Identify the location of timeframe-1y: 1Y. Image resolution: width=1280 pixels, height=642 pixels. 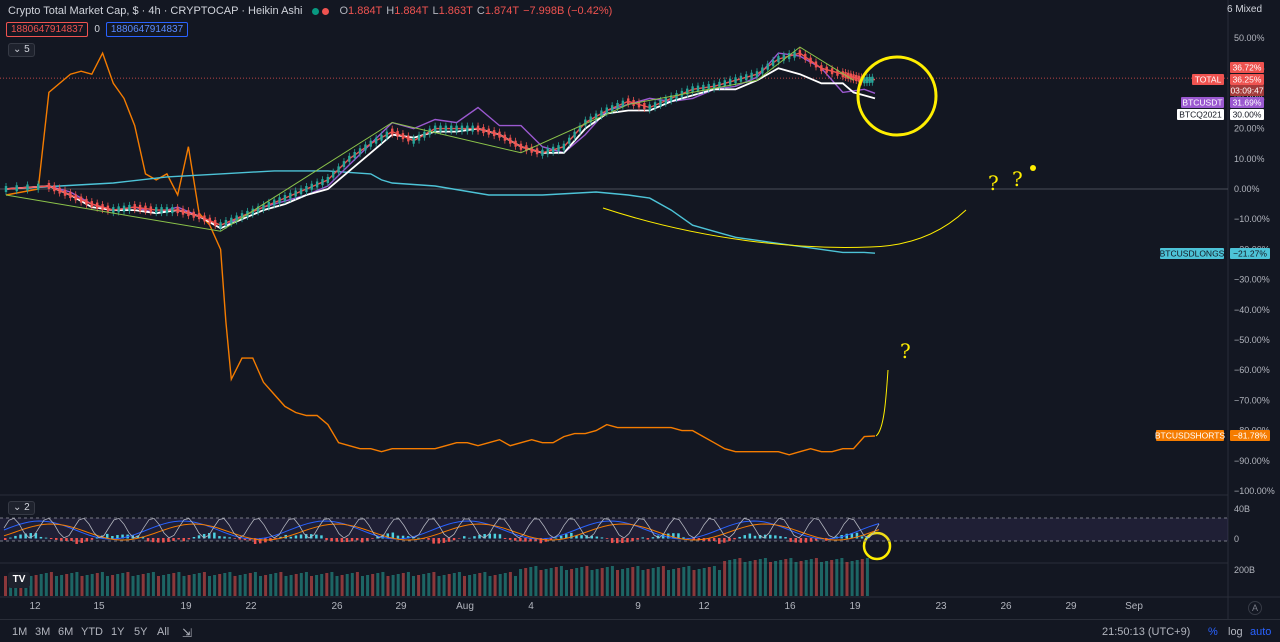
(118, 632).